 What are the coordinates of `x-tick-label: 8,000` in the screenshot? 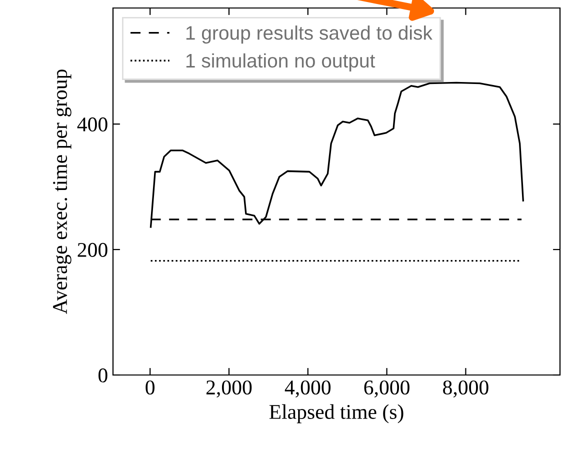 It's located at (465, 389).